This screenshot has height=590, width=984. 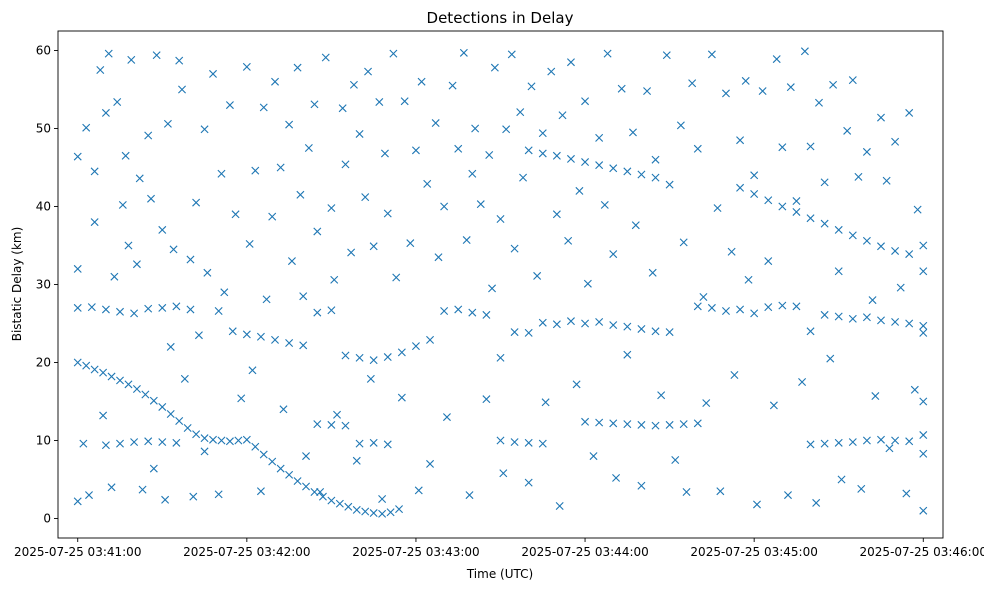 I want to click on y-tick-label: 50, so click(x=43, y=129).